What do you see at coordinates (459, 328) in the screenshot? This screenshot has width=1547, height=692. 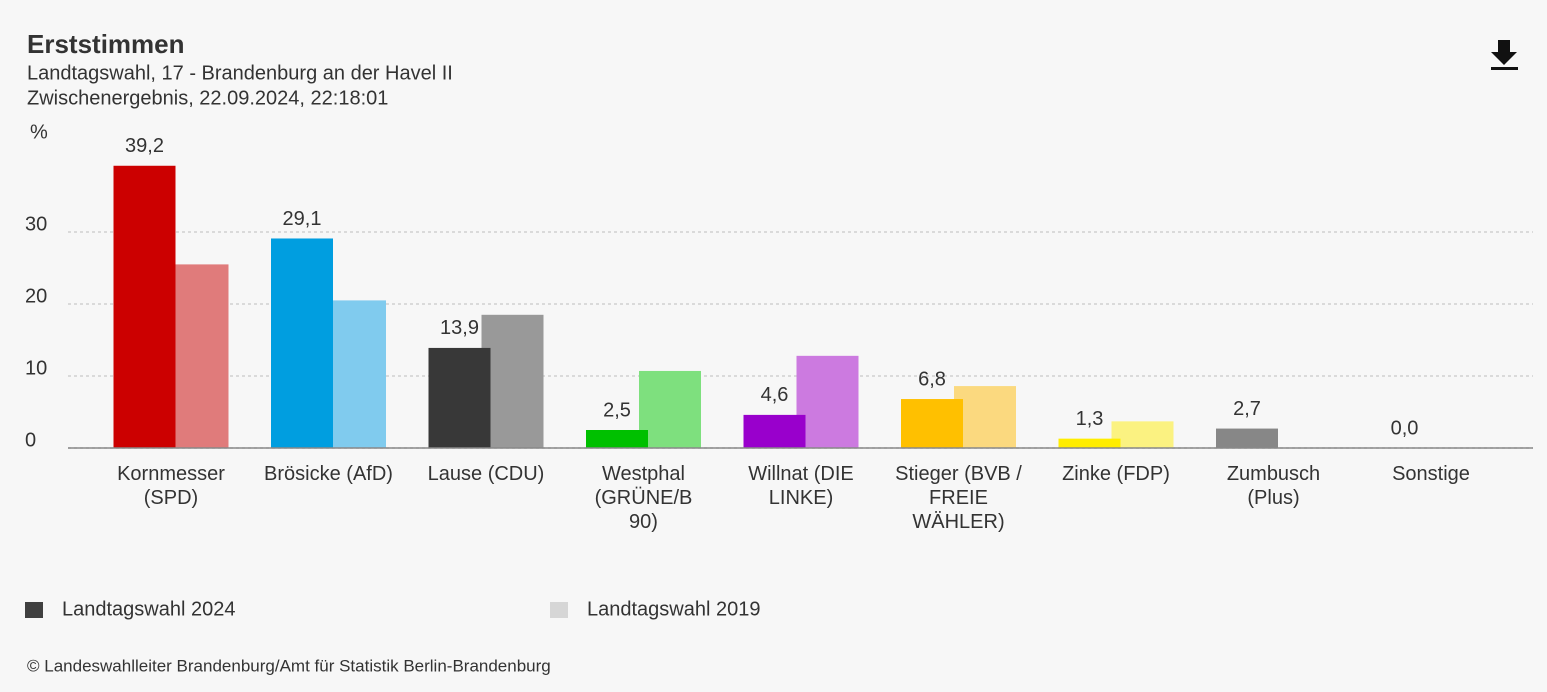 I see `value-label: 13,9` at bounding box center [459, 328].